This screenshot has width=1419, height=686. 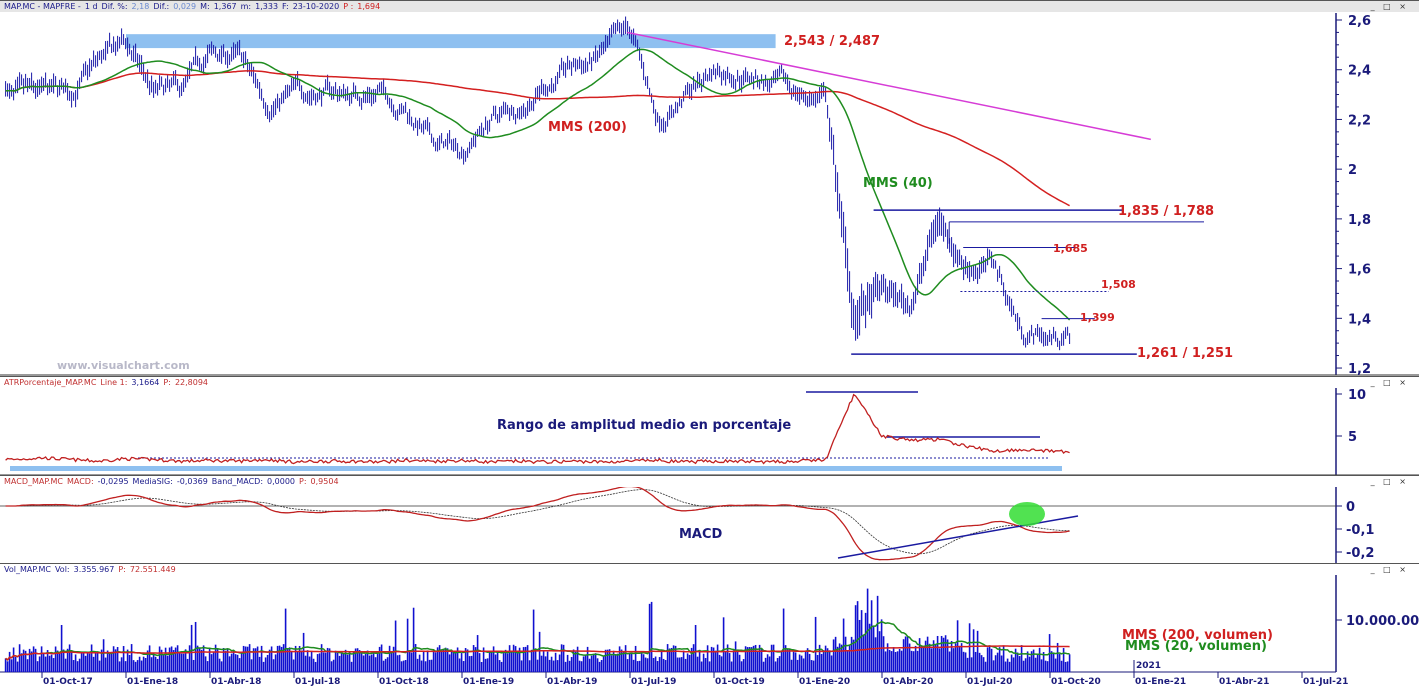 I want to click on volume-ma200-line, so click(x=537, y=653).